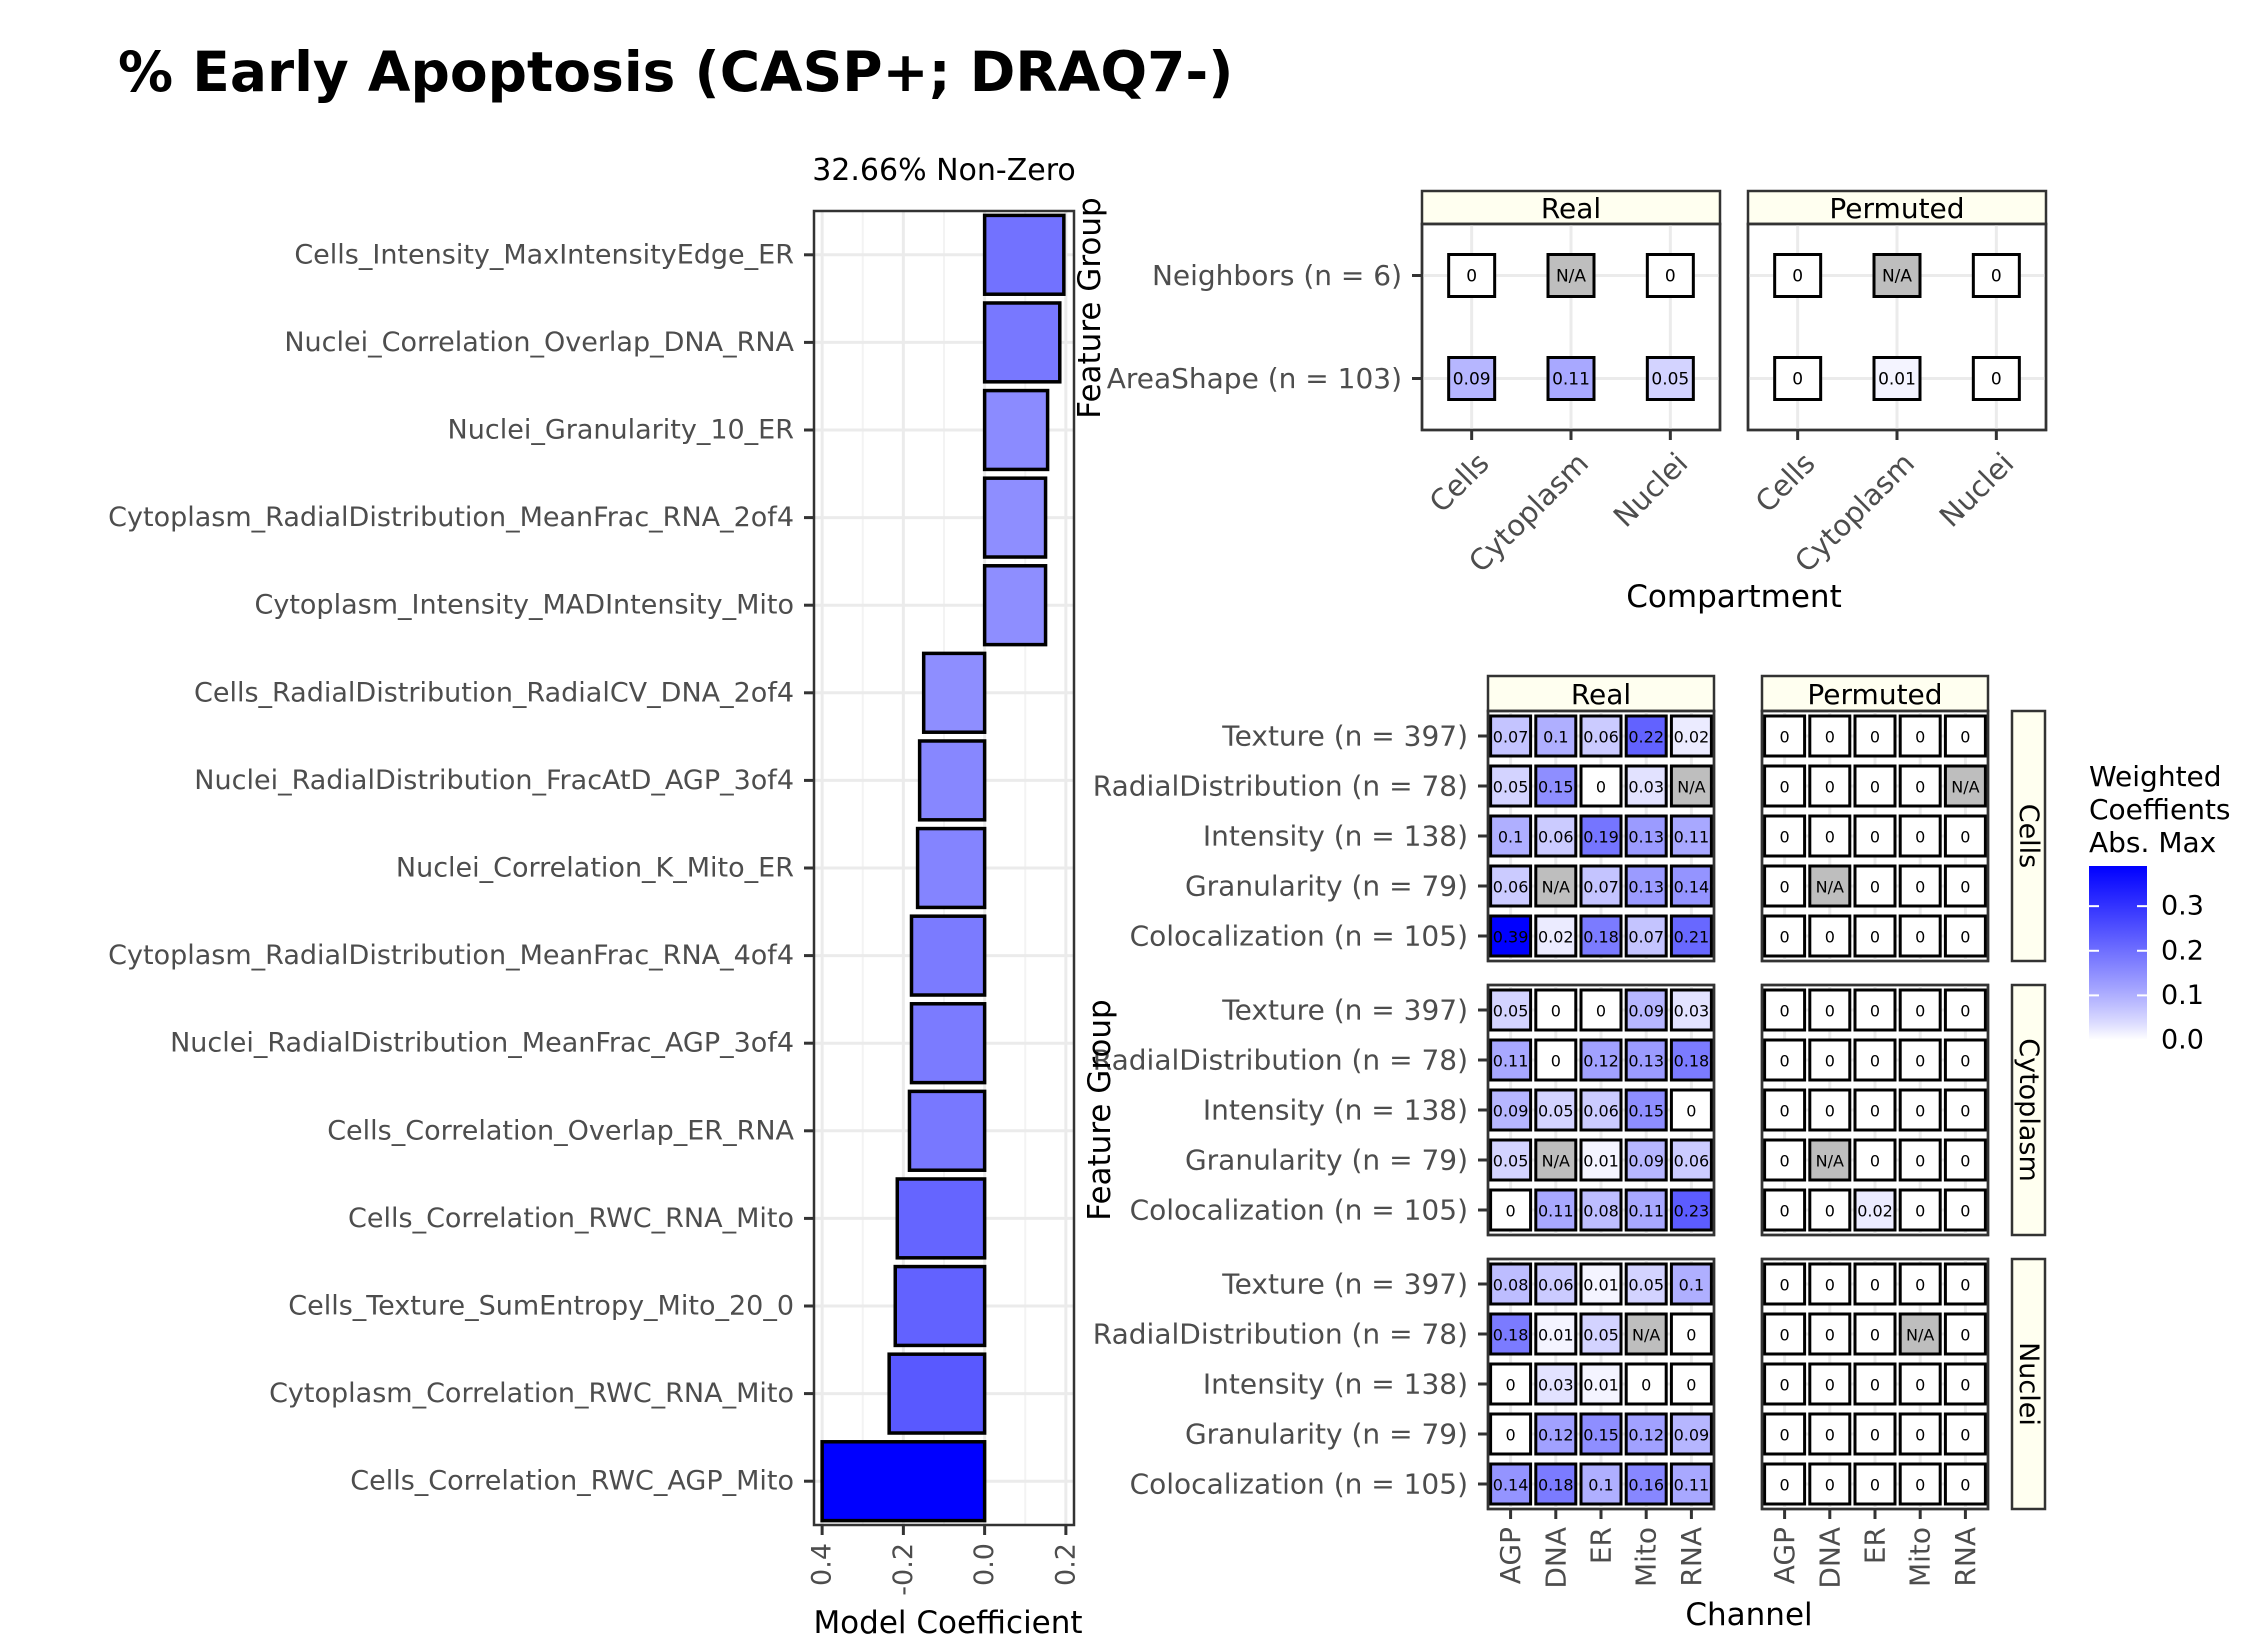  What do you see at coordinates (1692, 887) in the screenshot?
I see `cell-value-label: 0.14` at bounding box center [1692, 887].